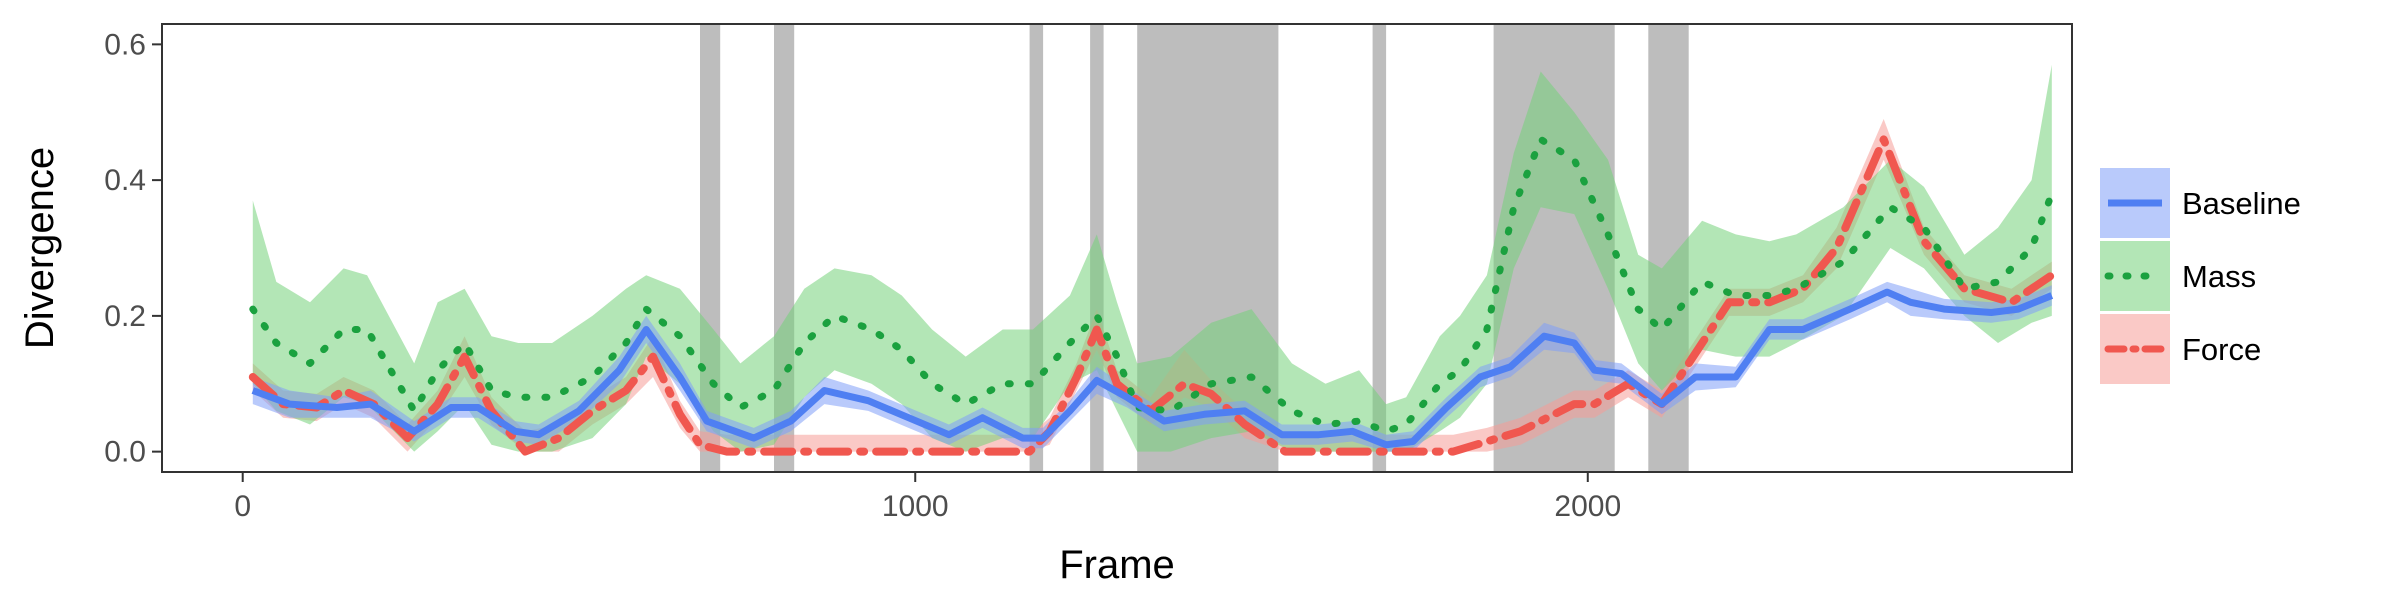 The width and height of the screenshot is (2400, 605). I want to click on legend-item-mass: Mass, so click(2178, 276).